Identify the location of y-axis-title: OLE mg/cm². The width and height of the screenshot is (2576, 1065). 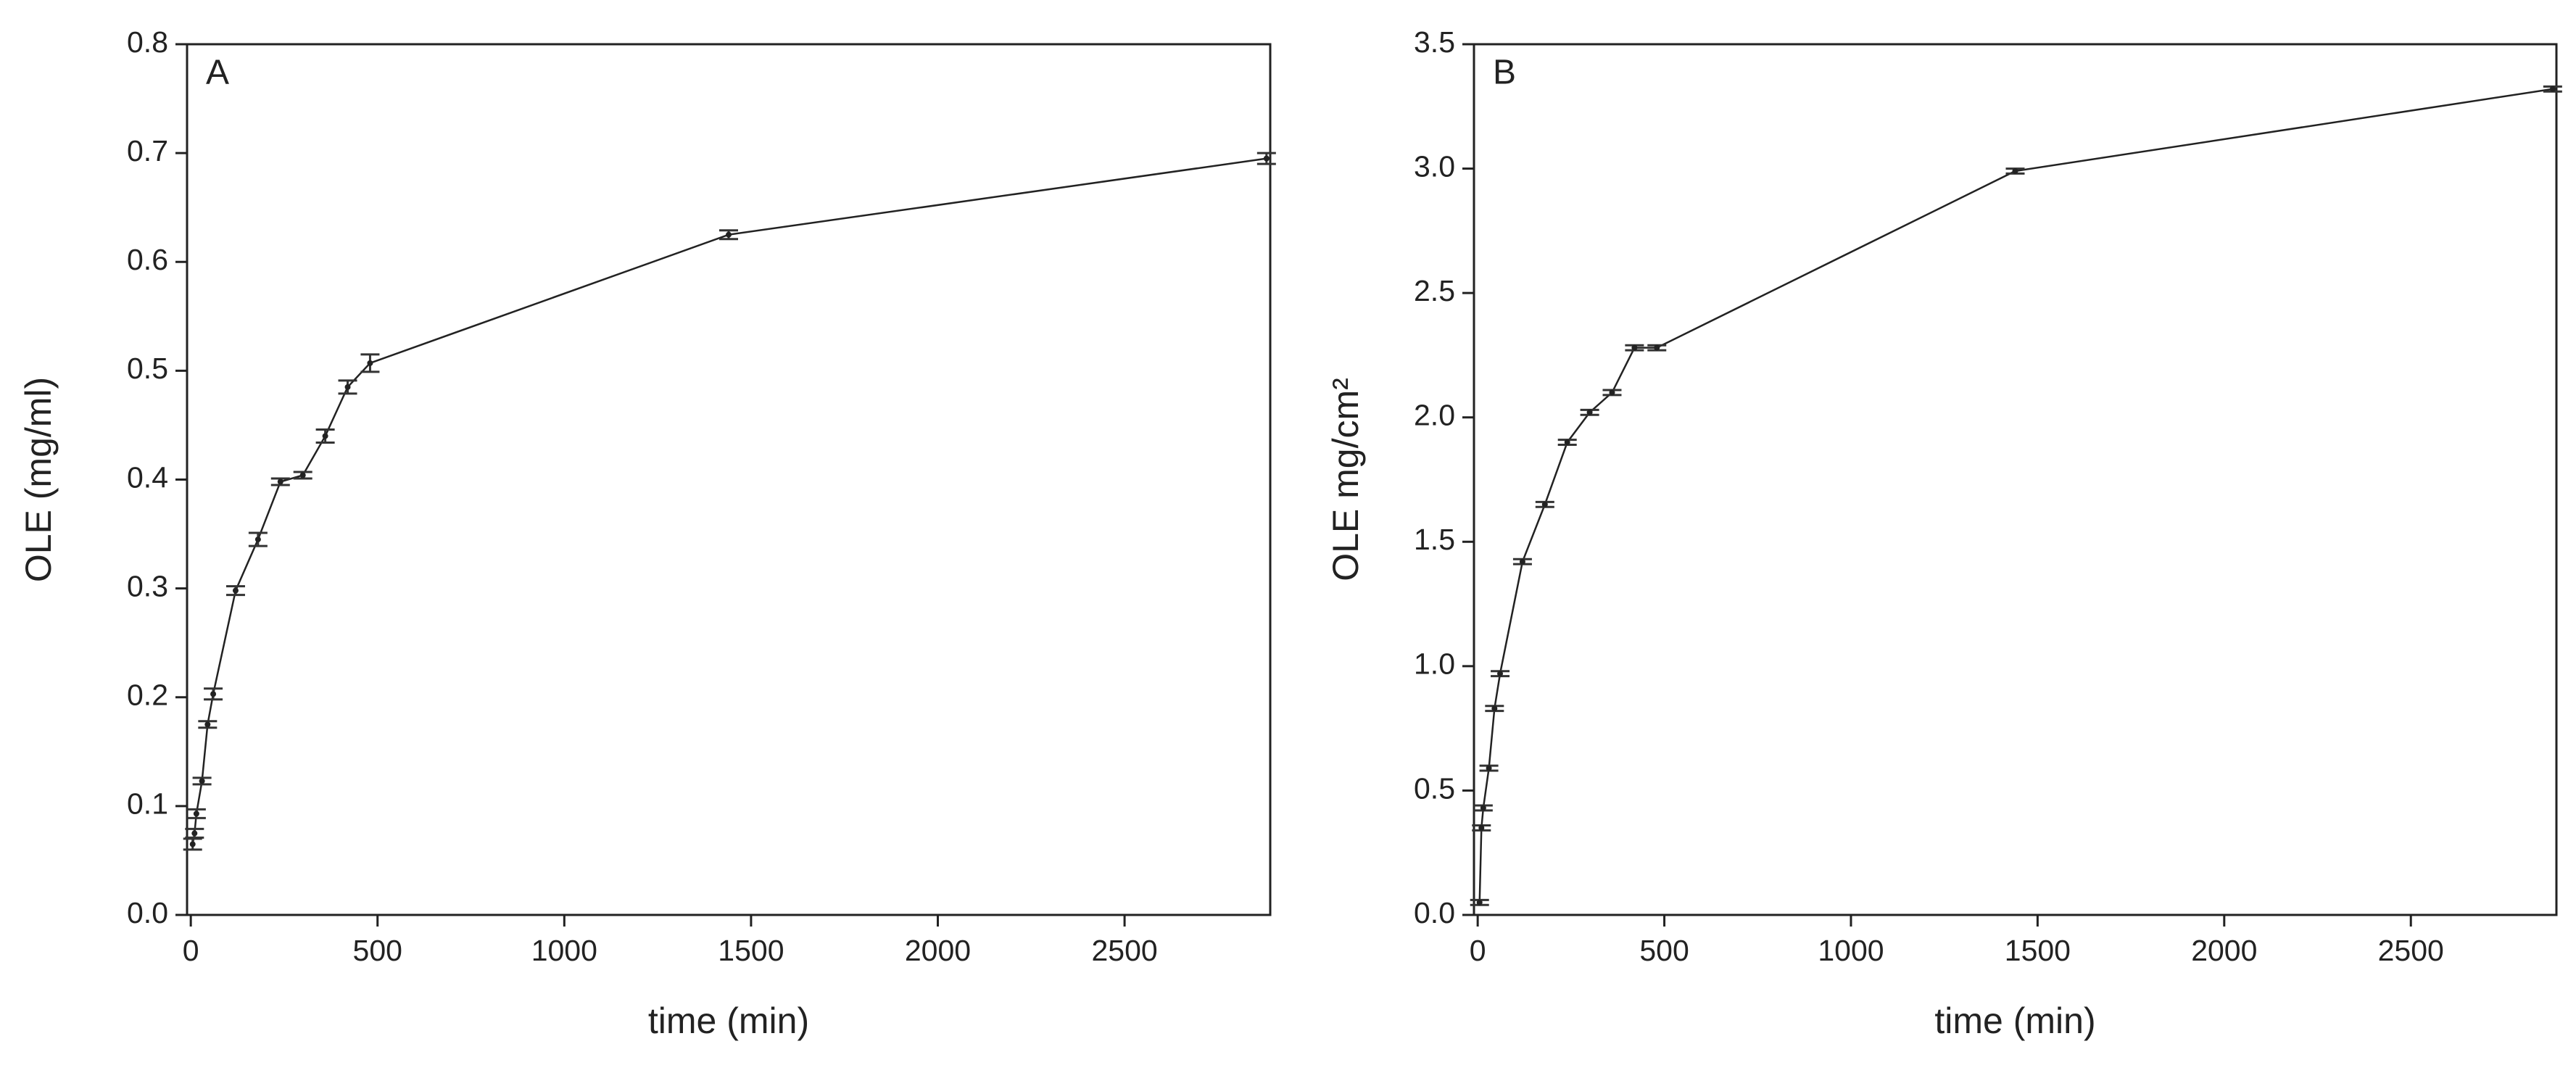
(1345, 479).